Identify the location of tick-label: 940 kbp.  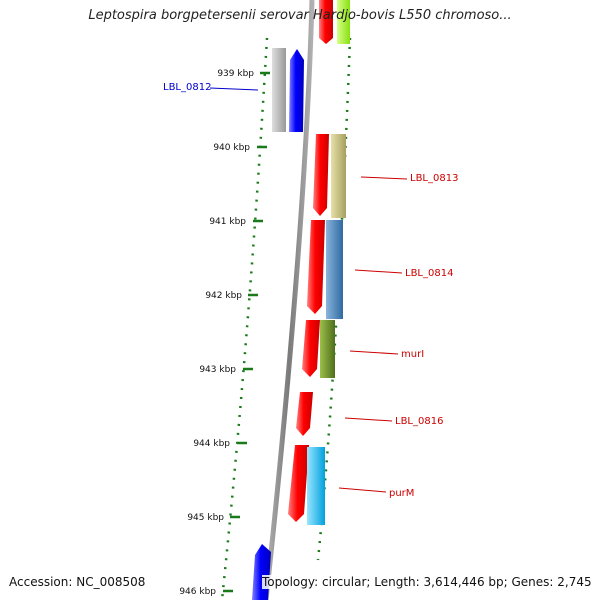
(231, 148).